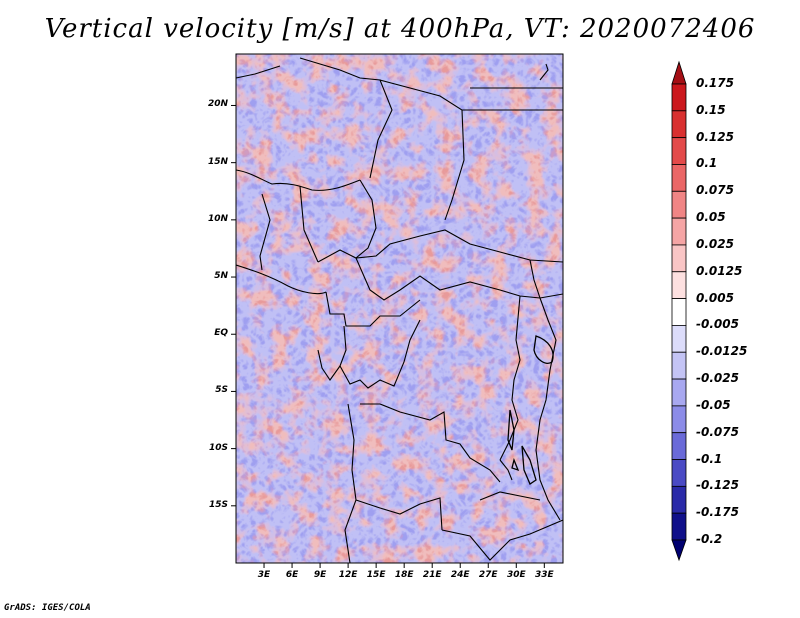 Image resolution: width=800 pixels, height=618 pixels. I want to click on colorbar-label: -0.005, so click(717, 324).